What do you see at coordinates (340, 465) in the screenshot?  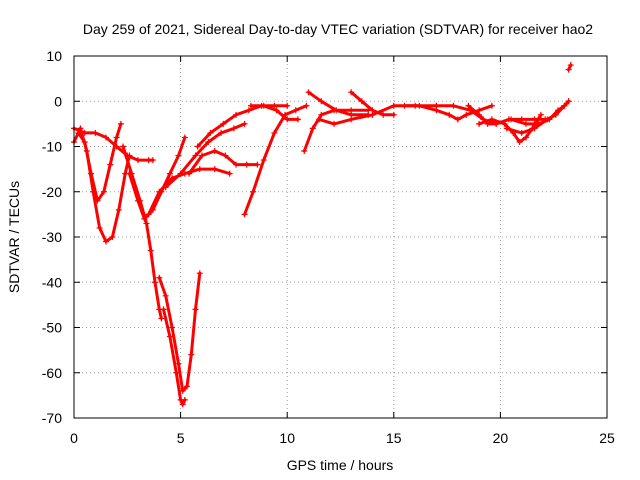 I see `x-axis-label: GPS time / hours` at bounding box center [340, 465].